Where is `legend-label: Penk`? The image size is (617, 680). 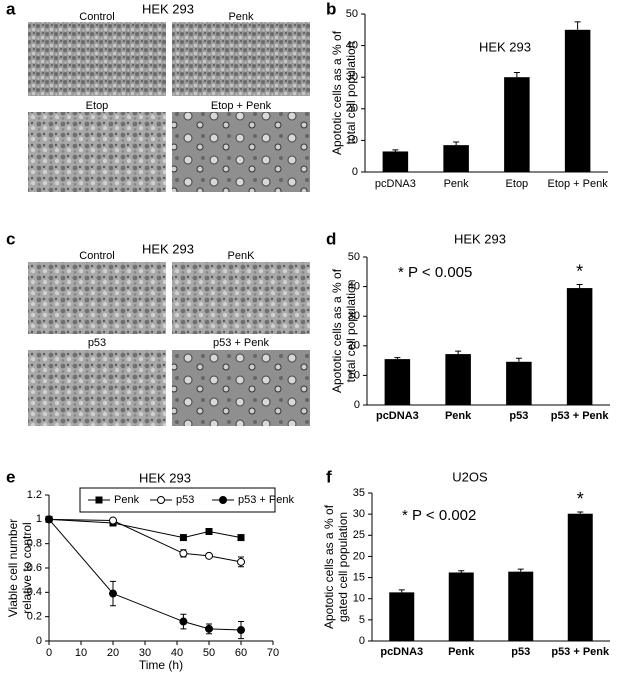
legend-label: Penk is located at coordinates (127, 500).